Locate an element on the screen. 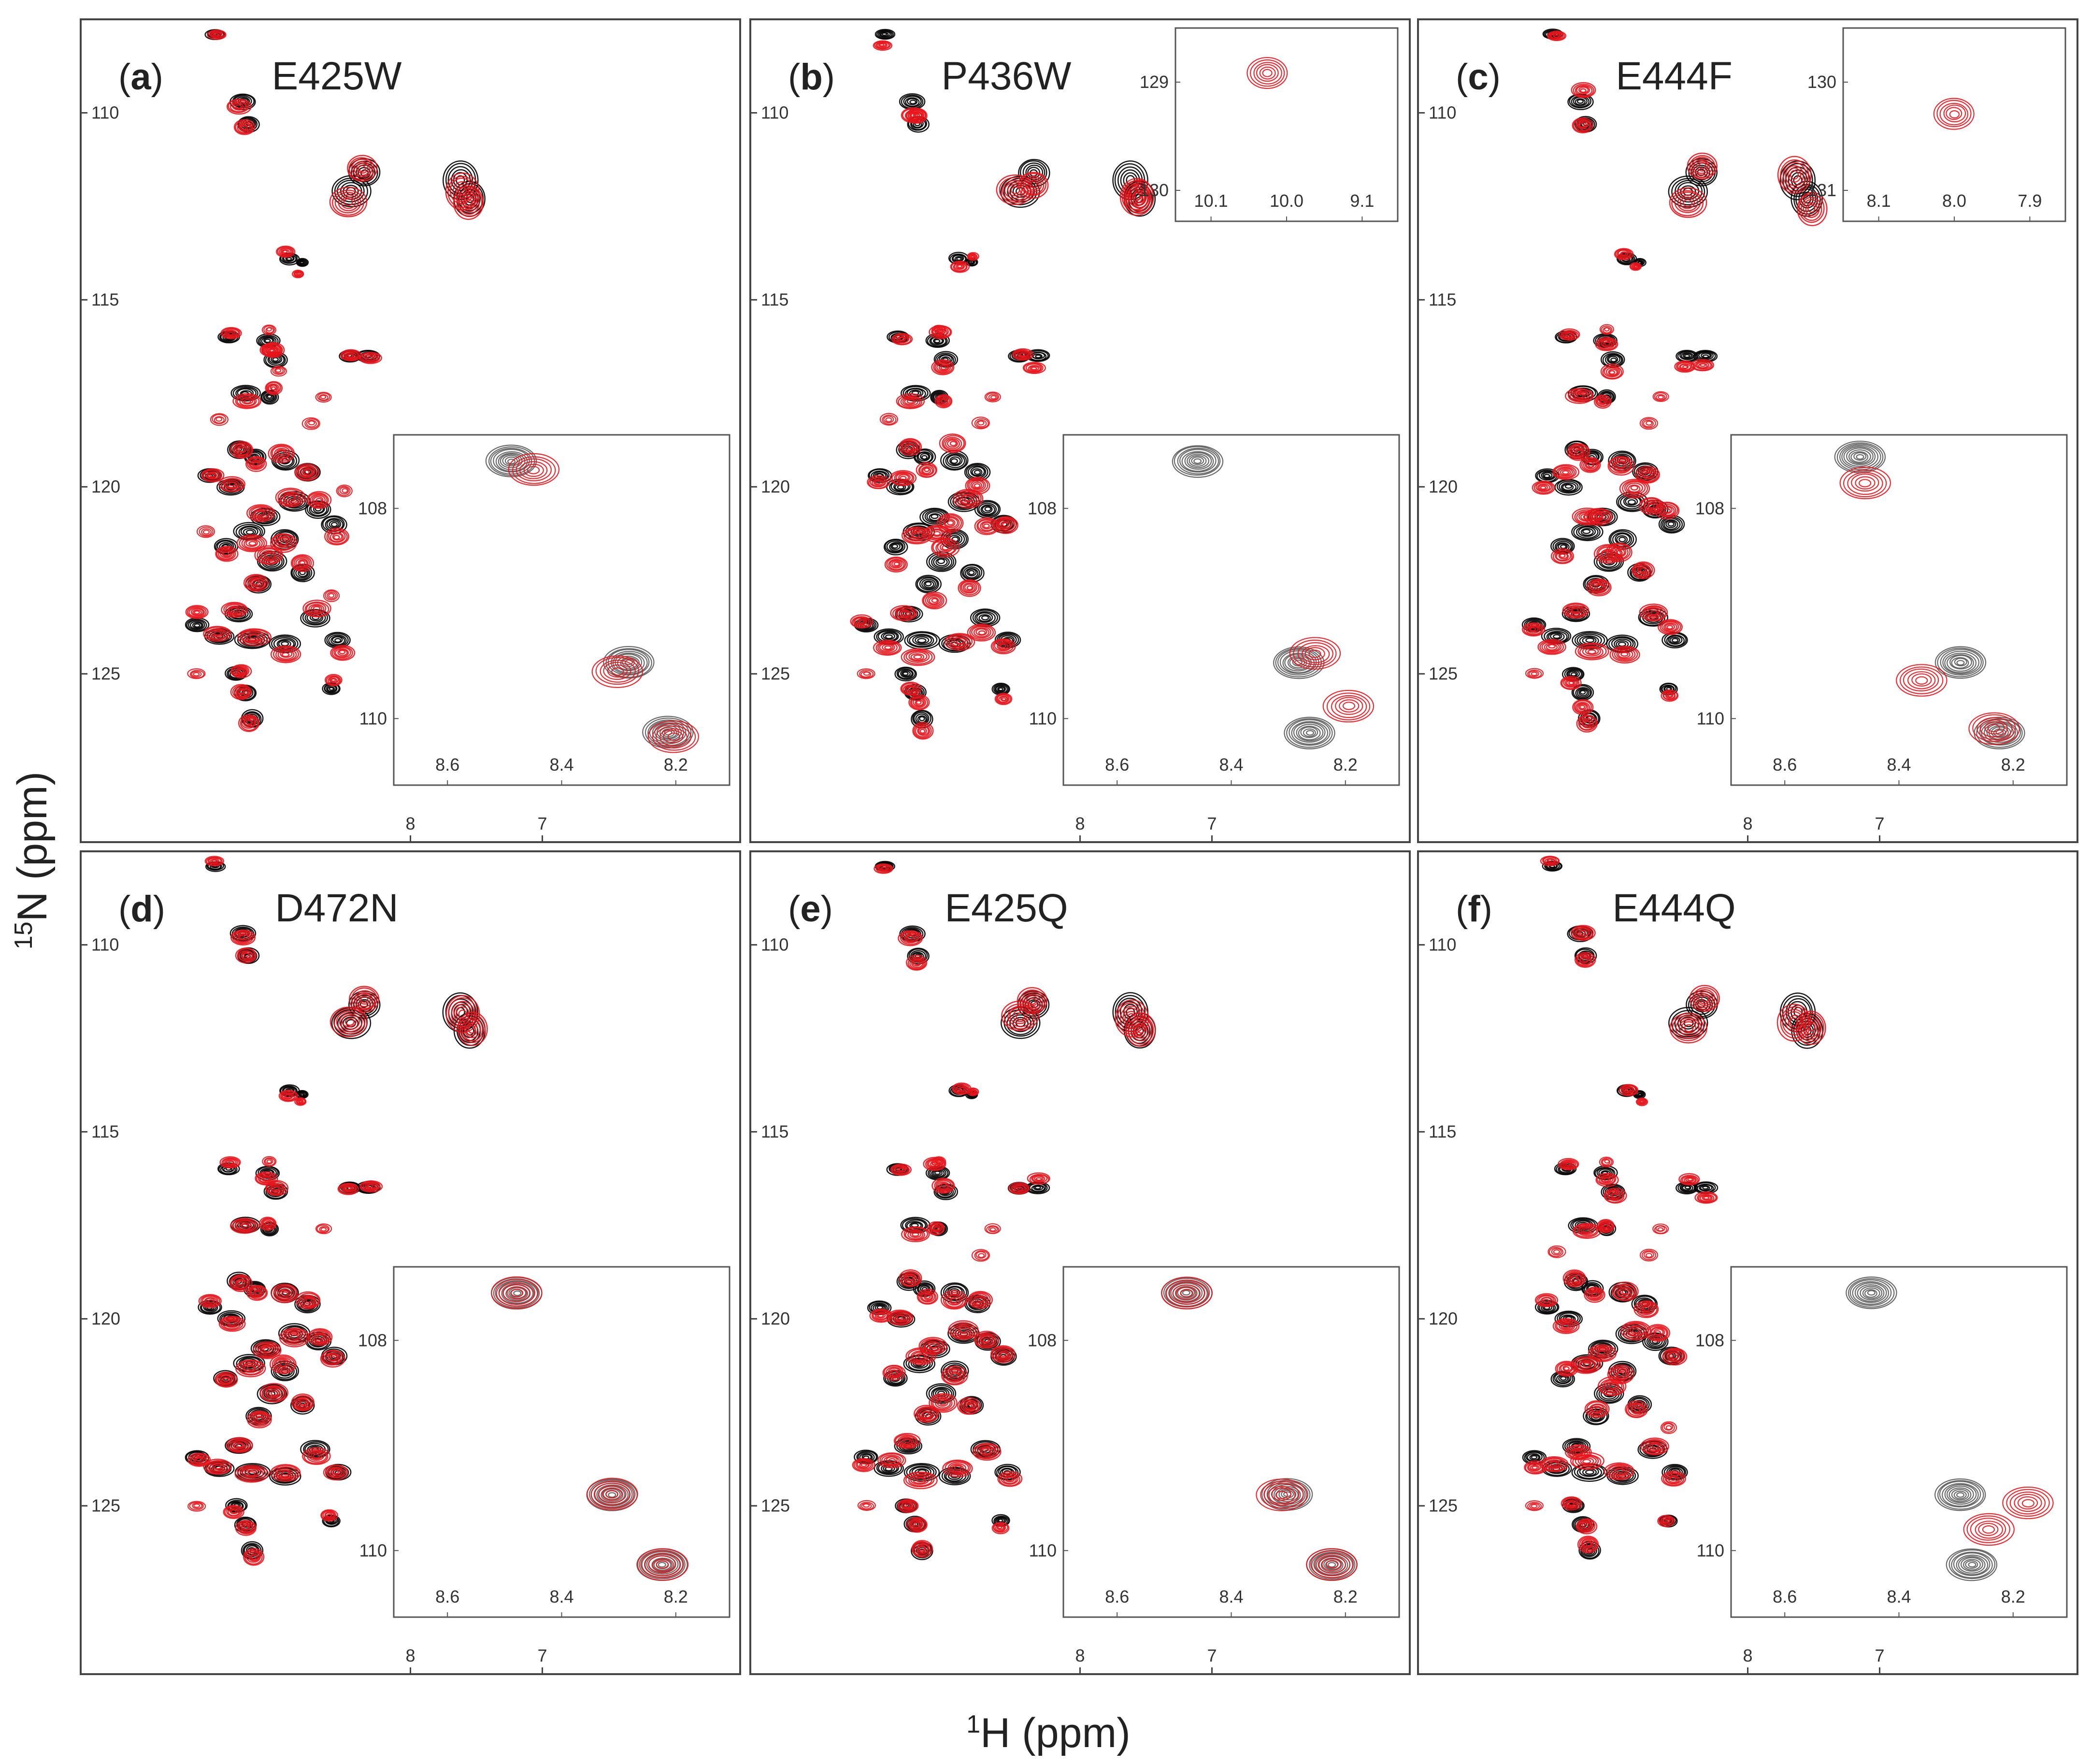 The width and height of the screenshot is (2091, 1764). inset-y-tick-label: 131 is located at coordinates (1821, 190).